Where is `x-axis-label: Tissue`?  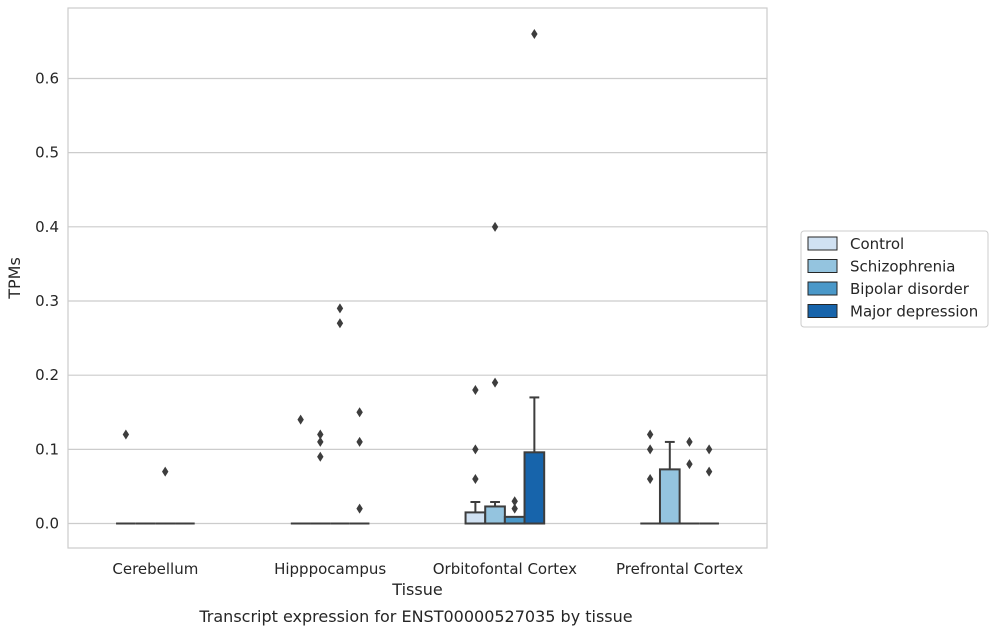
x-axis-label: Tissue is located at coordinates (416, 589).